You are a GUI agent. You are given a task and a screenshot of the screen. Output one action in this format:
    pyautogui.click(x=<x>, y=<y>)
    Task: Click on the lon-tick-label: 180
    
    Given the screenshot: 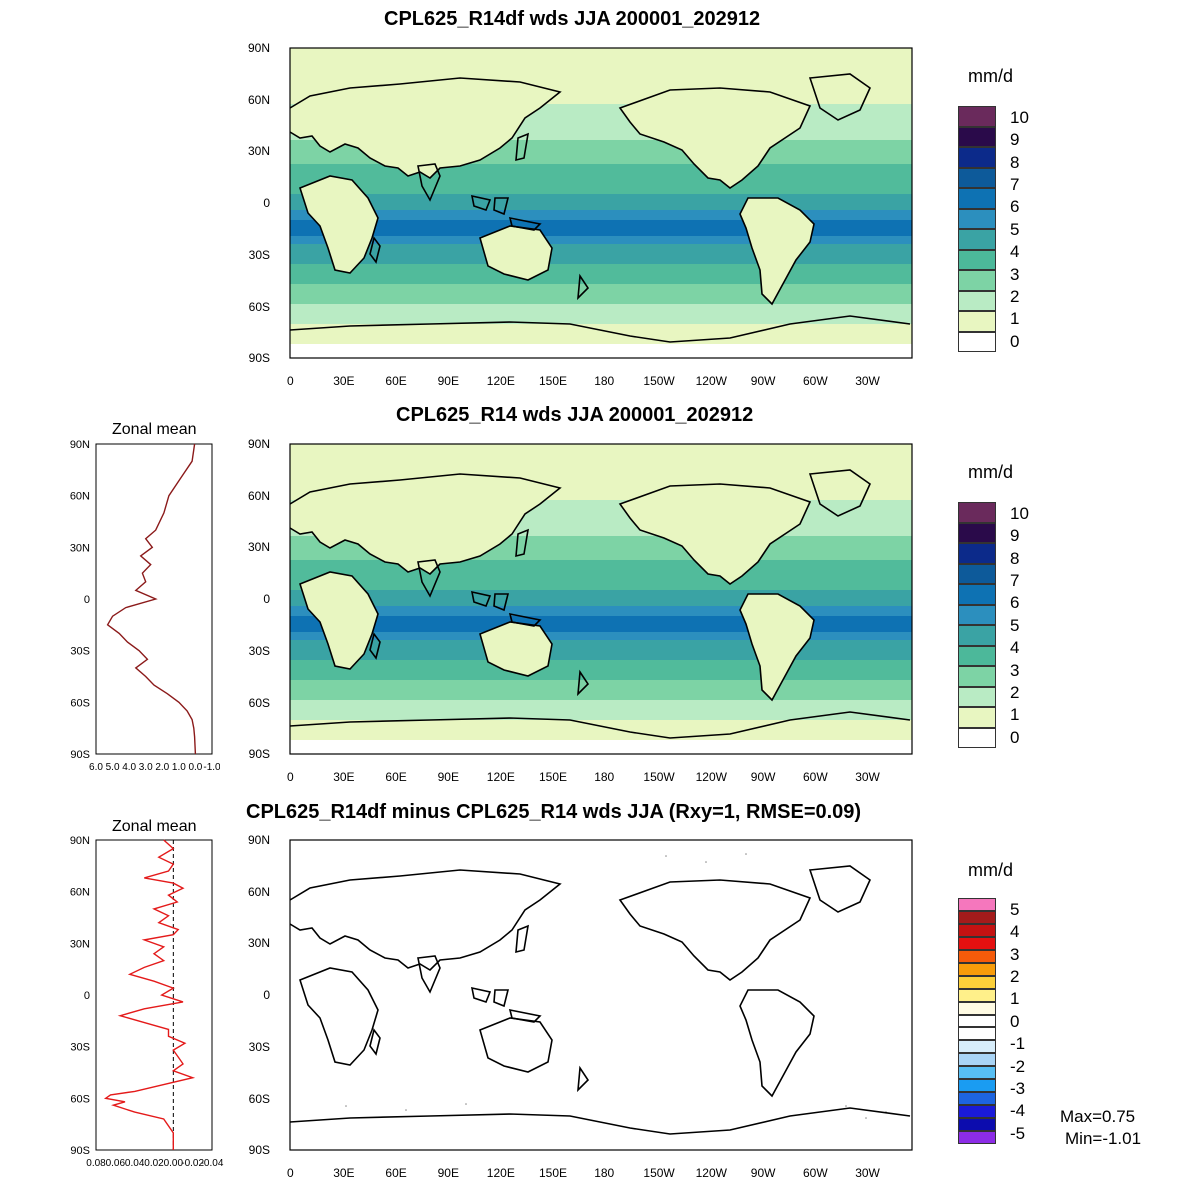 What is the action you would take?
    pyautogui.click(x=604, y=1173)
    